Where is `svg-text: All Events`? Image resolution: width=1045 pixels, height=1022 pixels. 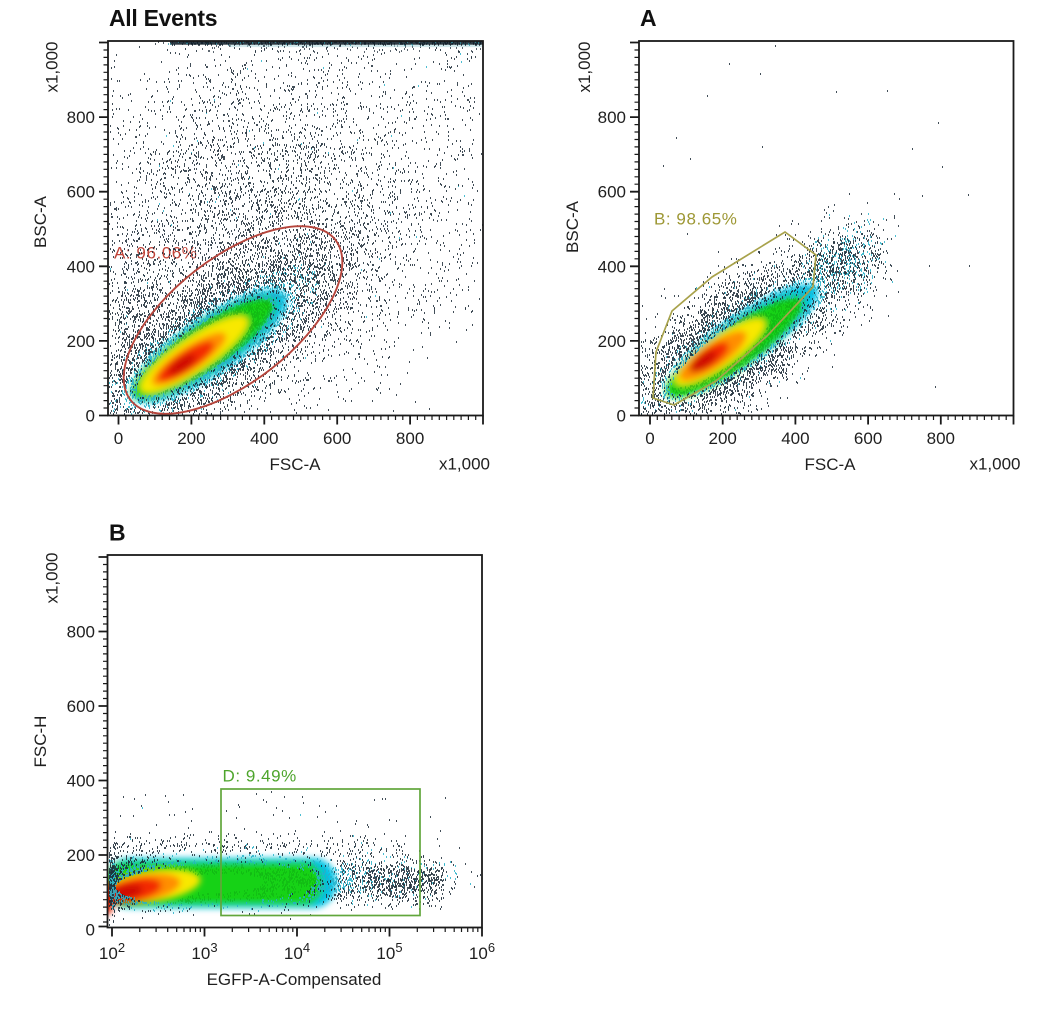 svg-text: All Events is located at coordinates (163, 18).